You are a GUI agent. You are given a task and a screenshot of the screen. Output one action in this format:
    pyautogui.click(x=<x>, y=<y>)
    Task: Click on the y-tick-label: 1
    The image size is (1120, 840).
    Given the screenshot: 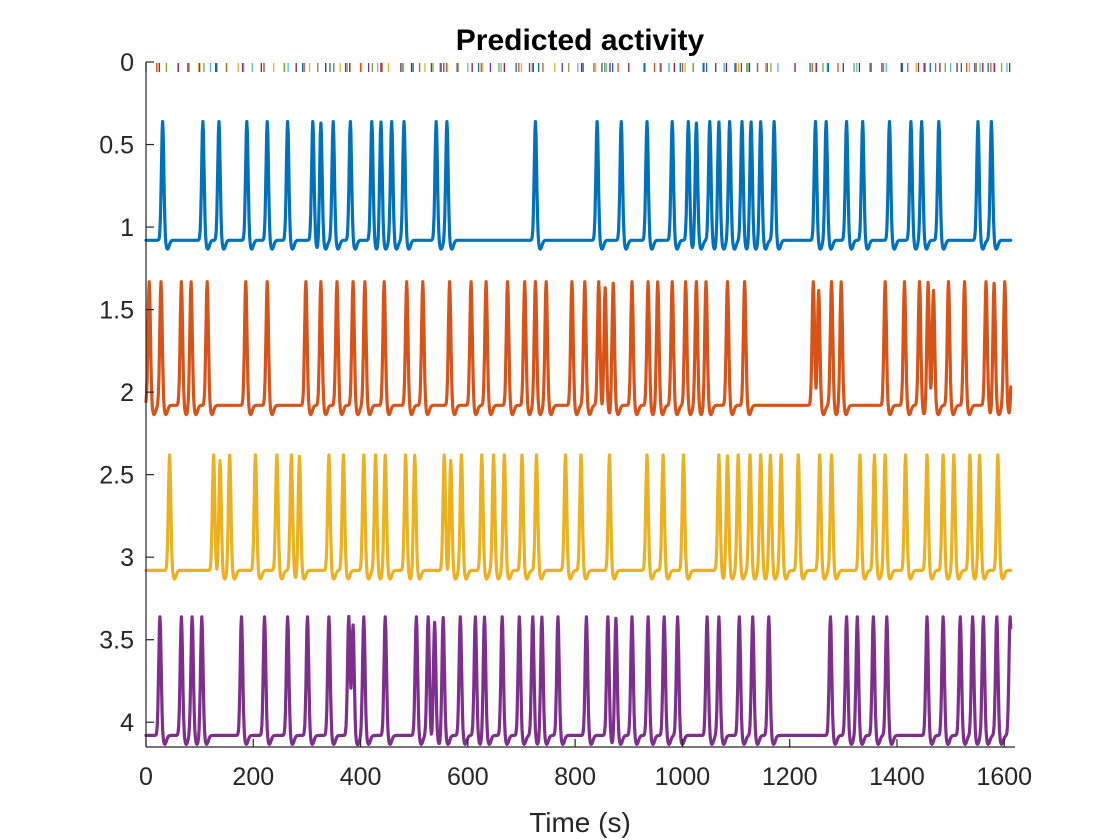 What is the action you would take?
    pyautogui.click(x=127, y=228)
    